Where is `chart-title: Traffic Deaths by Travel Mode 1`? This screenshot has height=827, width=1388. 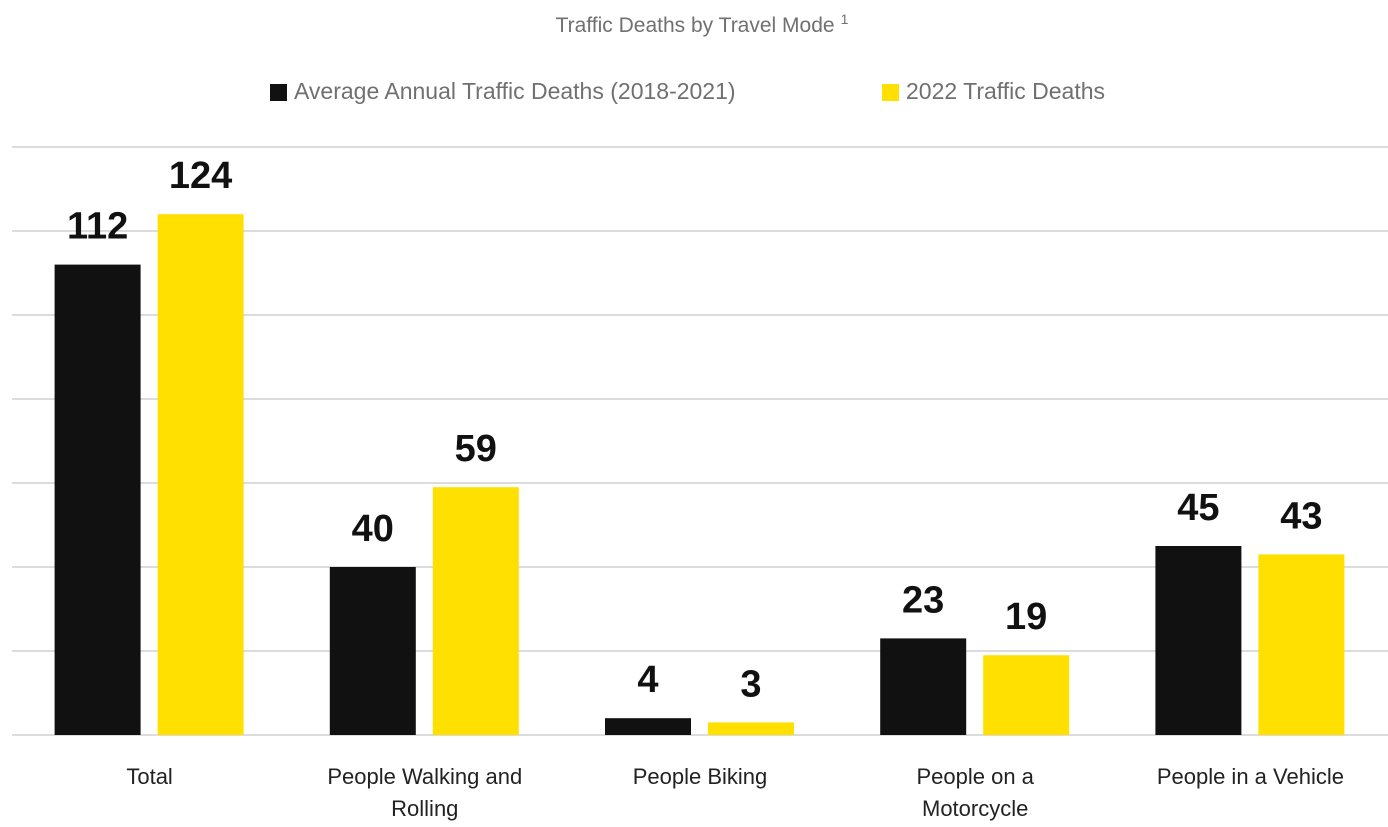
chart-title: Traffic Deaths by Travel Mode 1 is located at coordinates (702, 24).